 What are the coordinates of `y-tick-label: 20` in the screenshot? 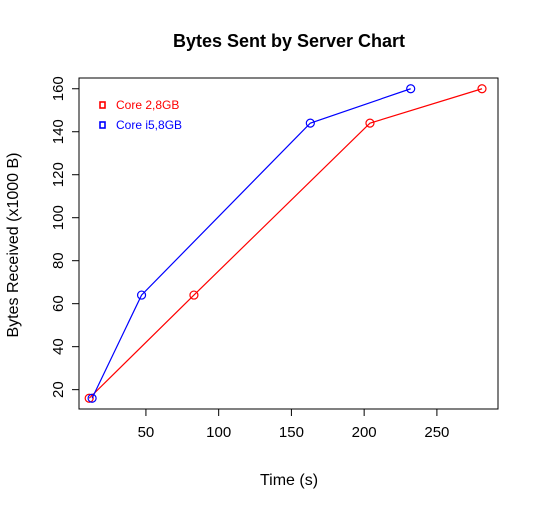 It's located at (58, 389).